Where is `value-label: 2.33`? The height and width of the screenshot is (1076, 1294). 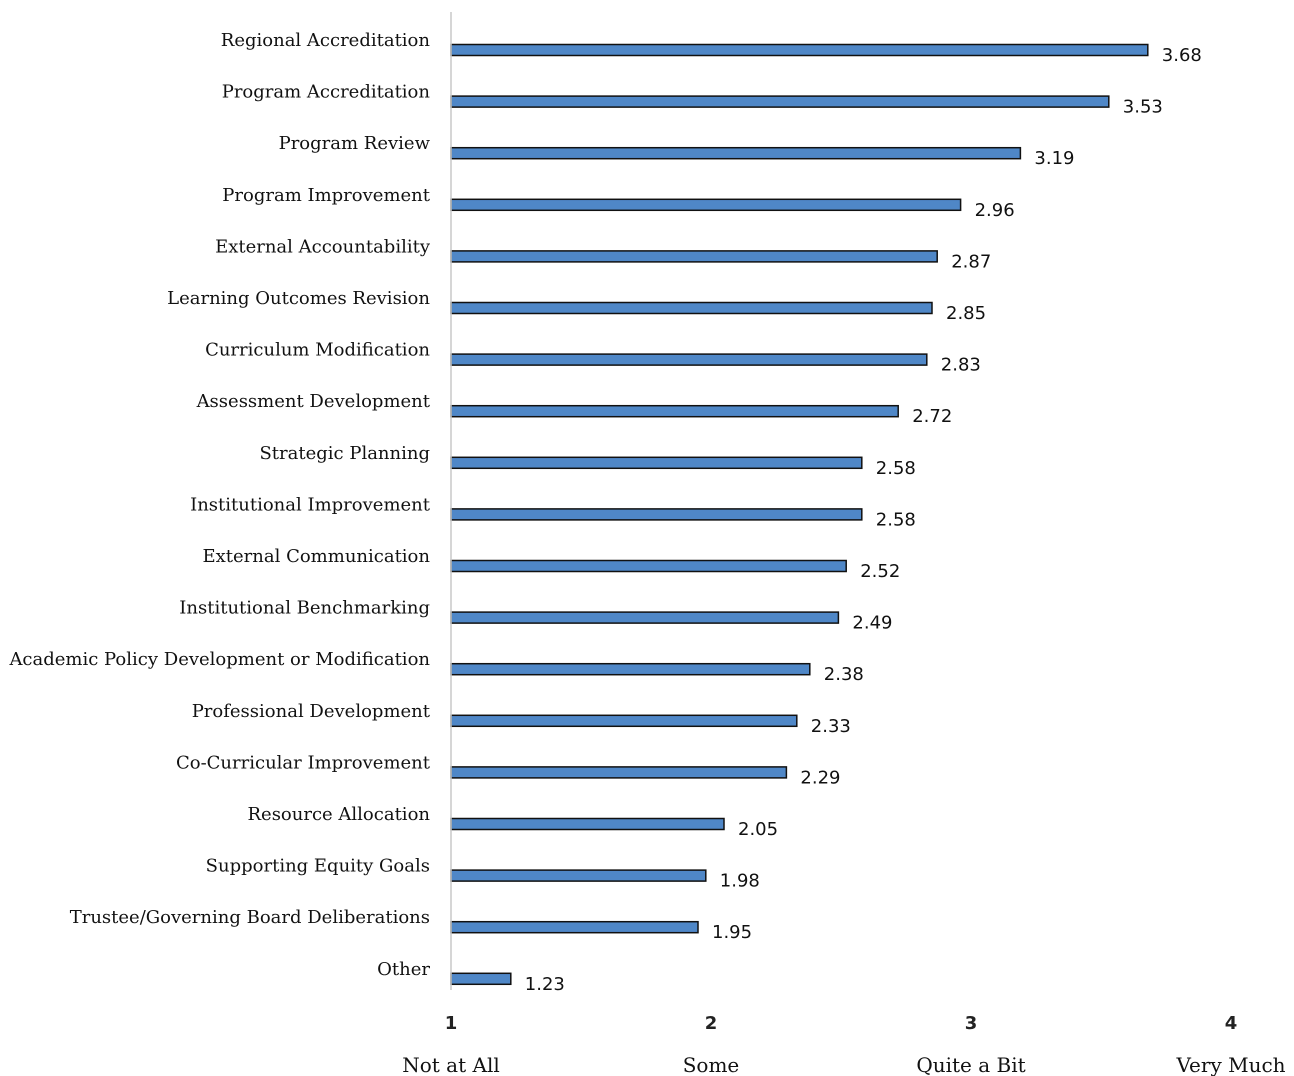
value-label: 2.33 is located at coordinates (831, 726).